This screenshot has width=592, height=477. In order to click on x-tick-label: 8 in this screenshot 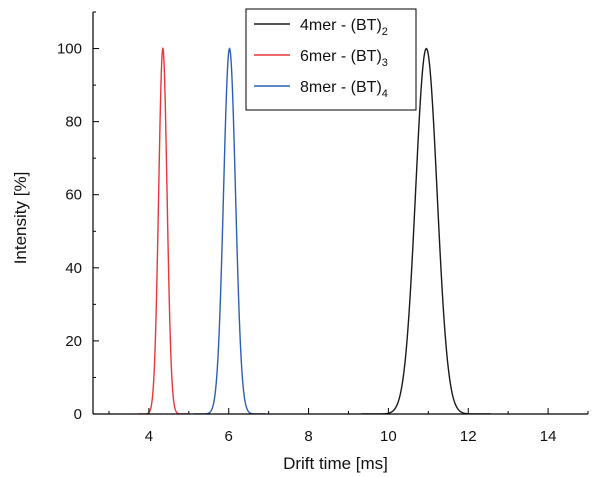, I will do `click(308, 436)`.